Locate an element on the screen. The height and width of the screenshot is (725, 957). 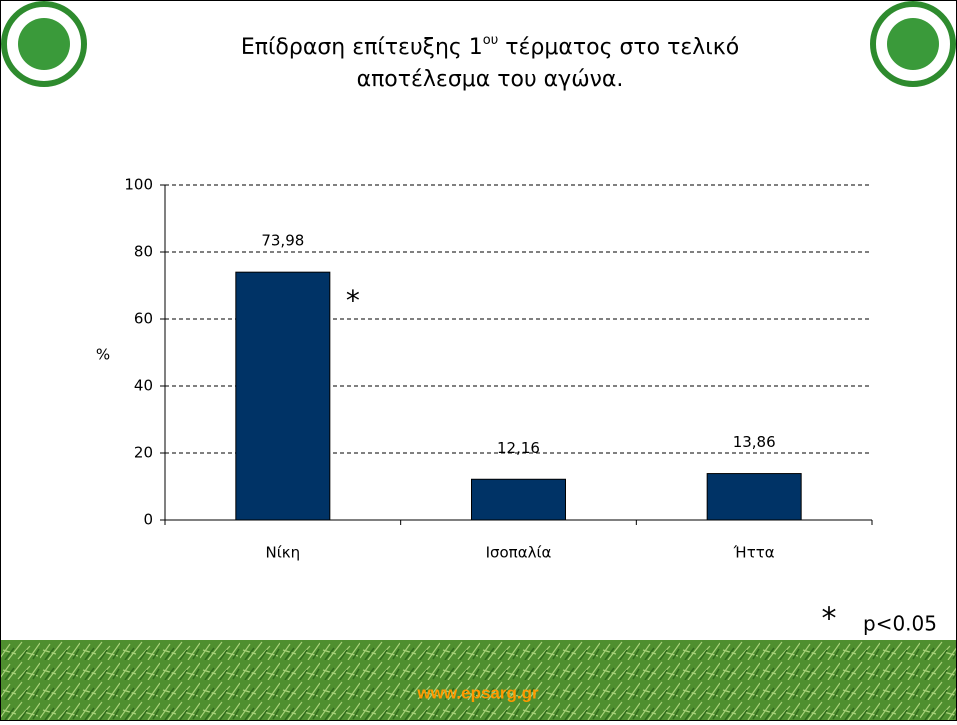
y-tick-label: 60 is located at coordinates (143, 319).